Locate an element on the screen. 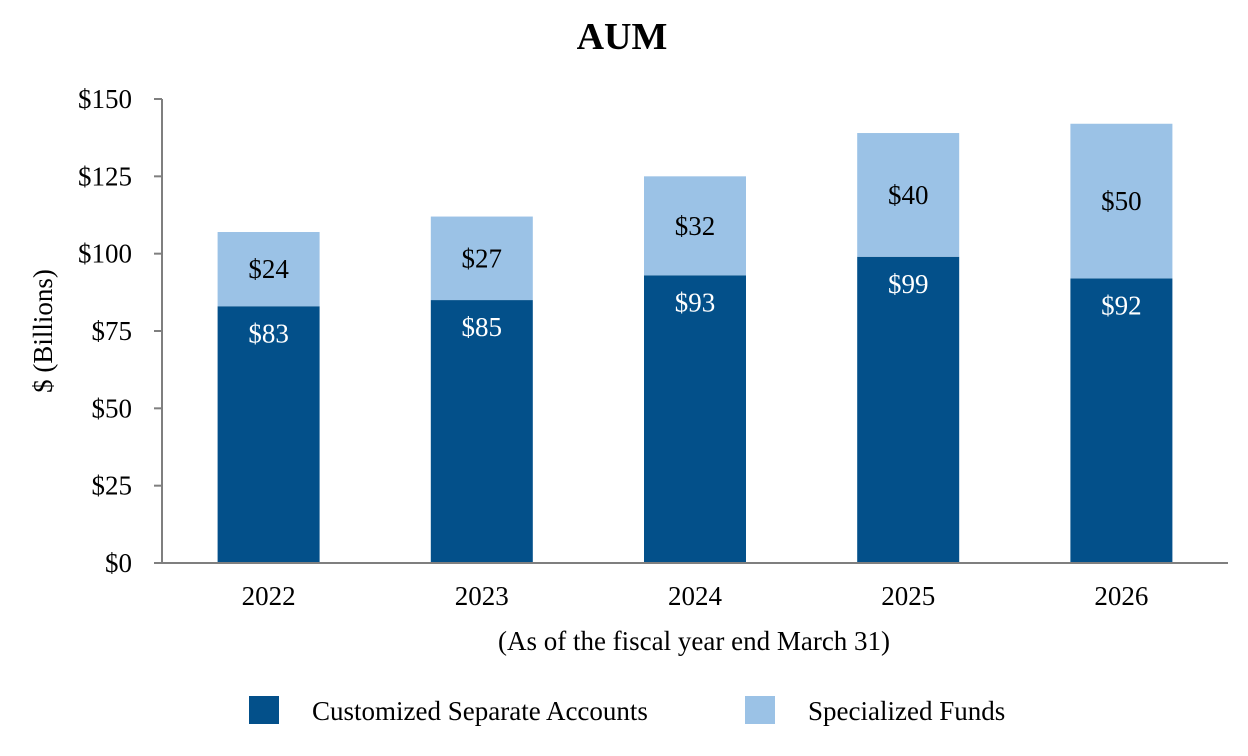 Image resolution: width=1248 pixels, height=756 pixels. data-label: $85 is located at coordinates (482, 327).